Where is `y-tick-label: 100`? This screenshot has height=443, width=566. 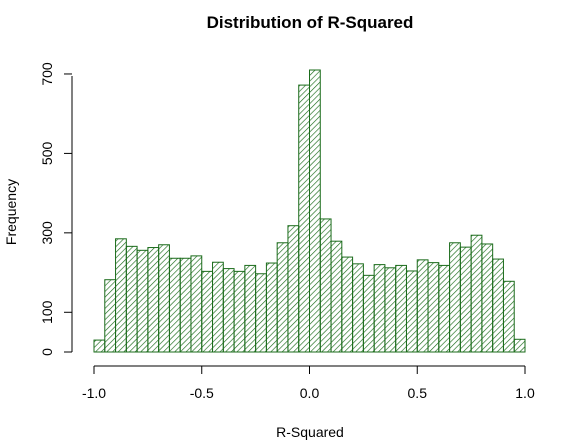 y-tick-label: 100 is located at coordinates (47, 312).